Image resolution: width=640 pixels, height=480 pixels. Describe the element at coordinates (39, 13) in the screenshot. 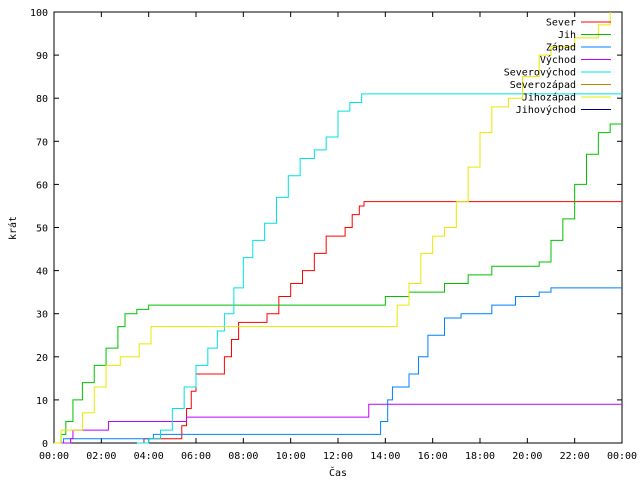

I see `y-tick-label: 100` at that location.